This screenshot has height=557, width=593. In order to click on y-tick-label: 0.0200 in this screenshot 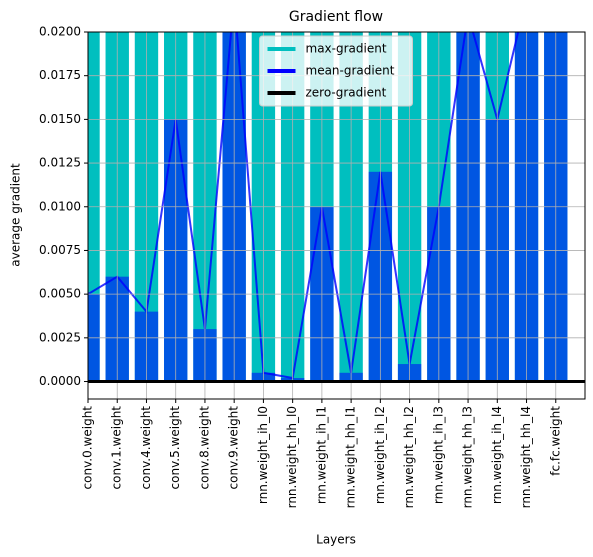, I will do `click(60, 32)`.